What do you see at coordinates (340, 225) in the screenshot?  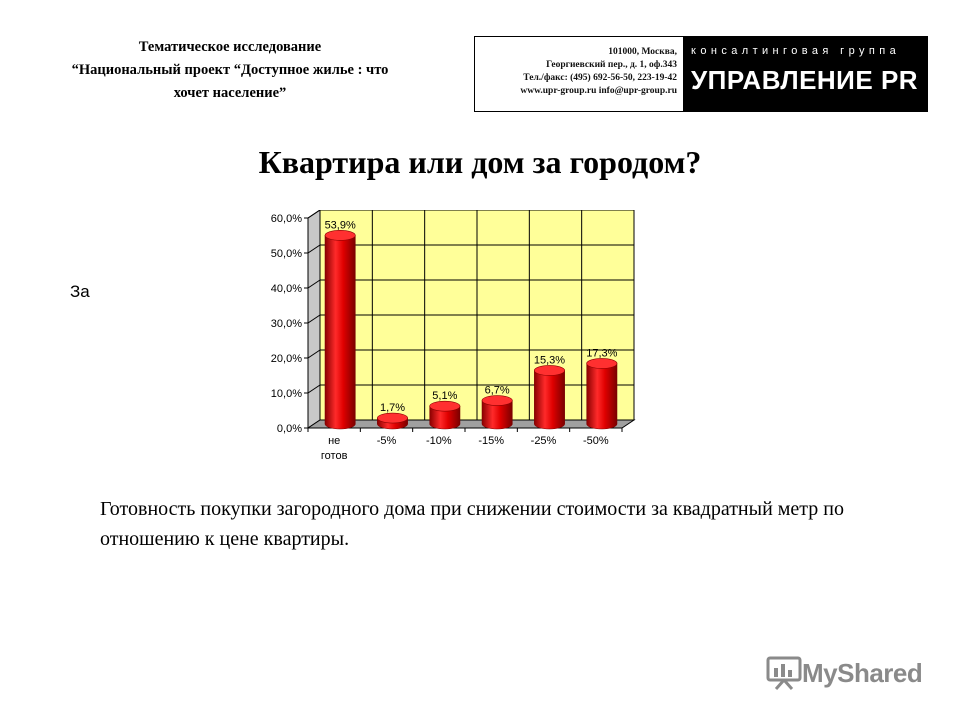 I see `bar-value-label: 53,9%` at bounding box center [340, 225].